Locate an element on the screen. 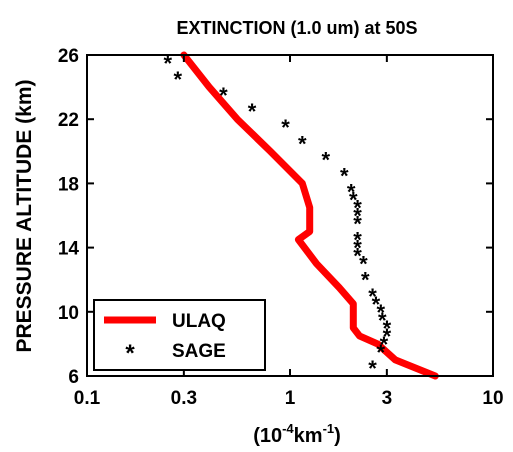 The height and width of the screenshot is (452, 513). x-label-exp2: -1 is located at coordinates (329, 428).